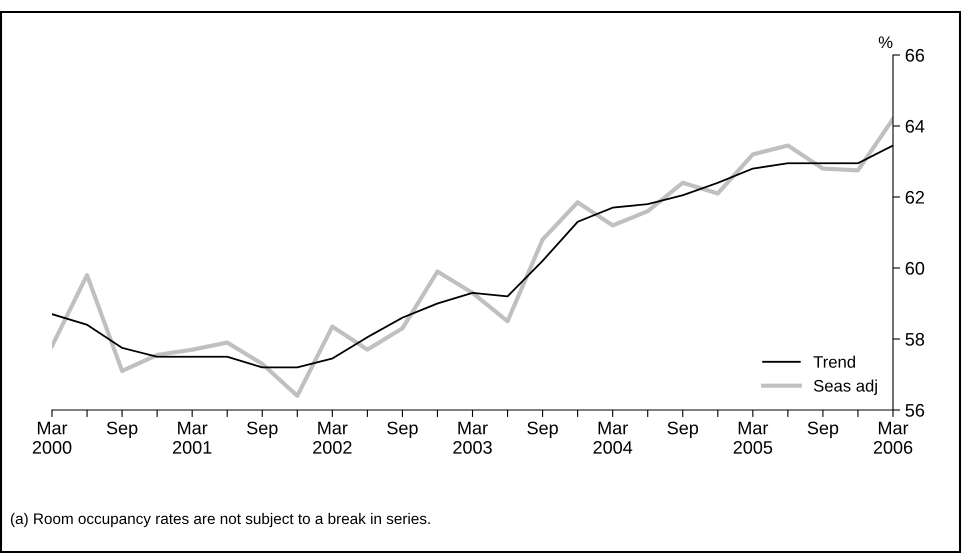  What do you see at coordinates (915, 410) in the screenshot?
I see `y-tick-label: 56` at bounding box center [915, 410].